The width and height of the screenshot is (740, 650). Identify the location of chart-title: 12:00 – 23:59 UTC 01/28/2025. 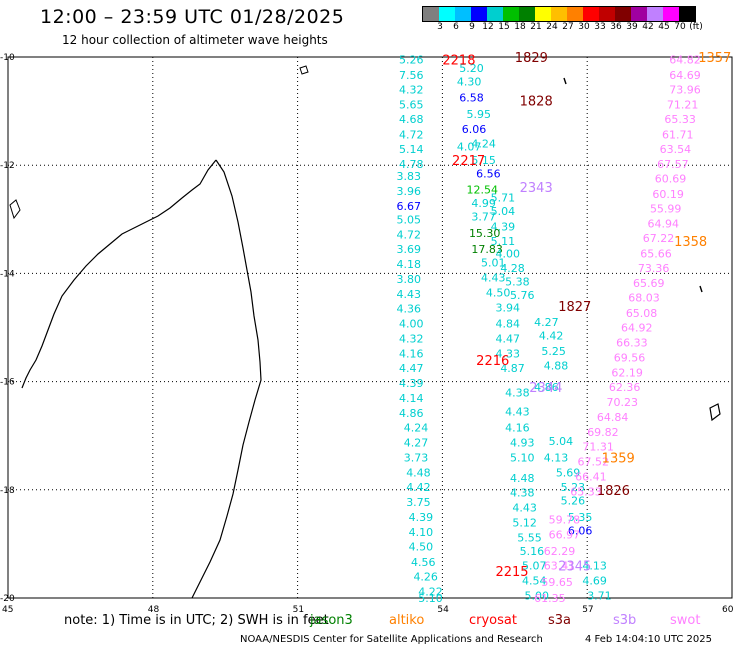
(192, 17).